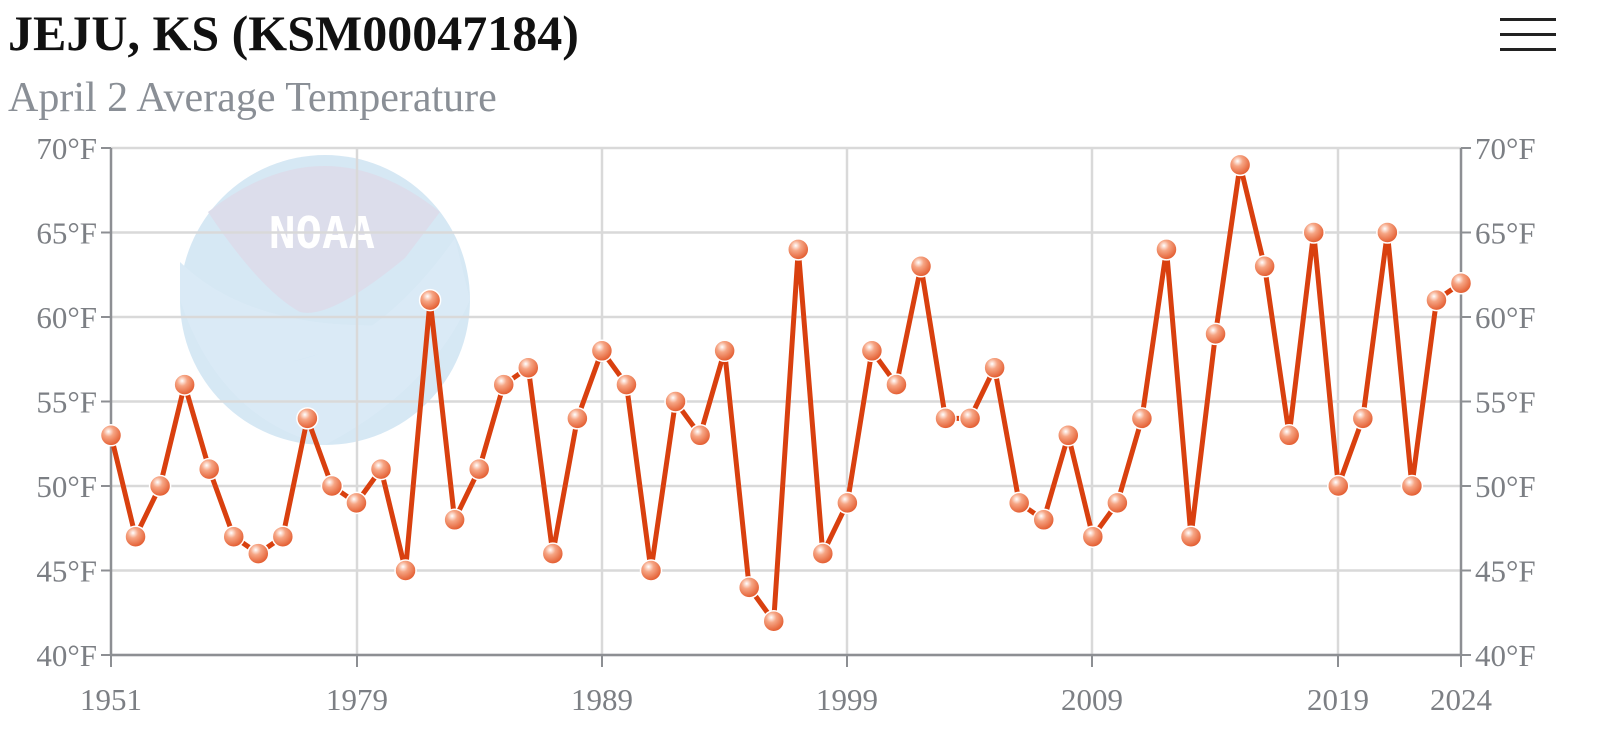 Image resolution: width=1598 pixels, height=749 pixels. What do you see at coordinates (66, 655) in the screenshot?
I see `y-tick-label-left: 40°F` at bounding box center [66, 655].